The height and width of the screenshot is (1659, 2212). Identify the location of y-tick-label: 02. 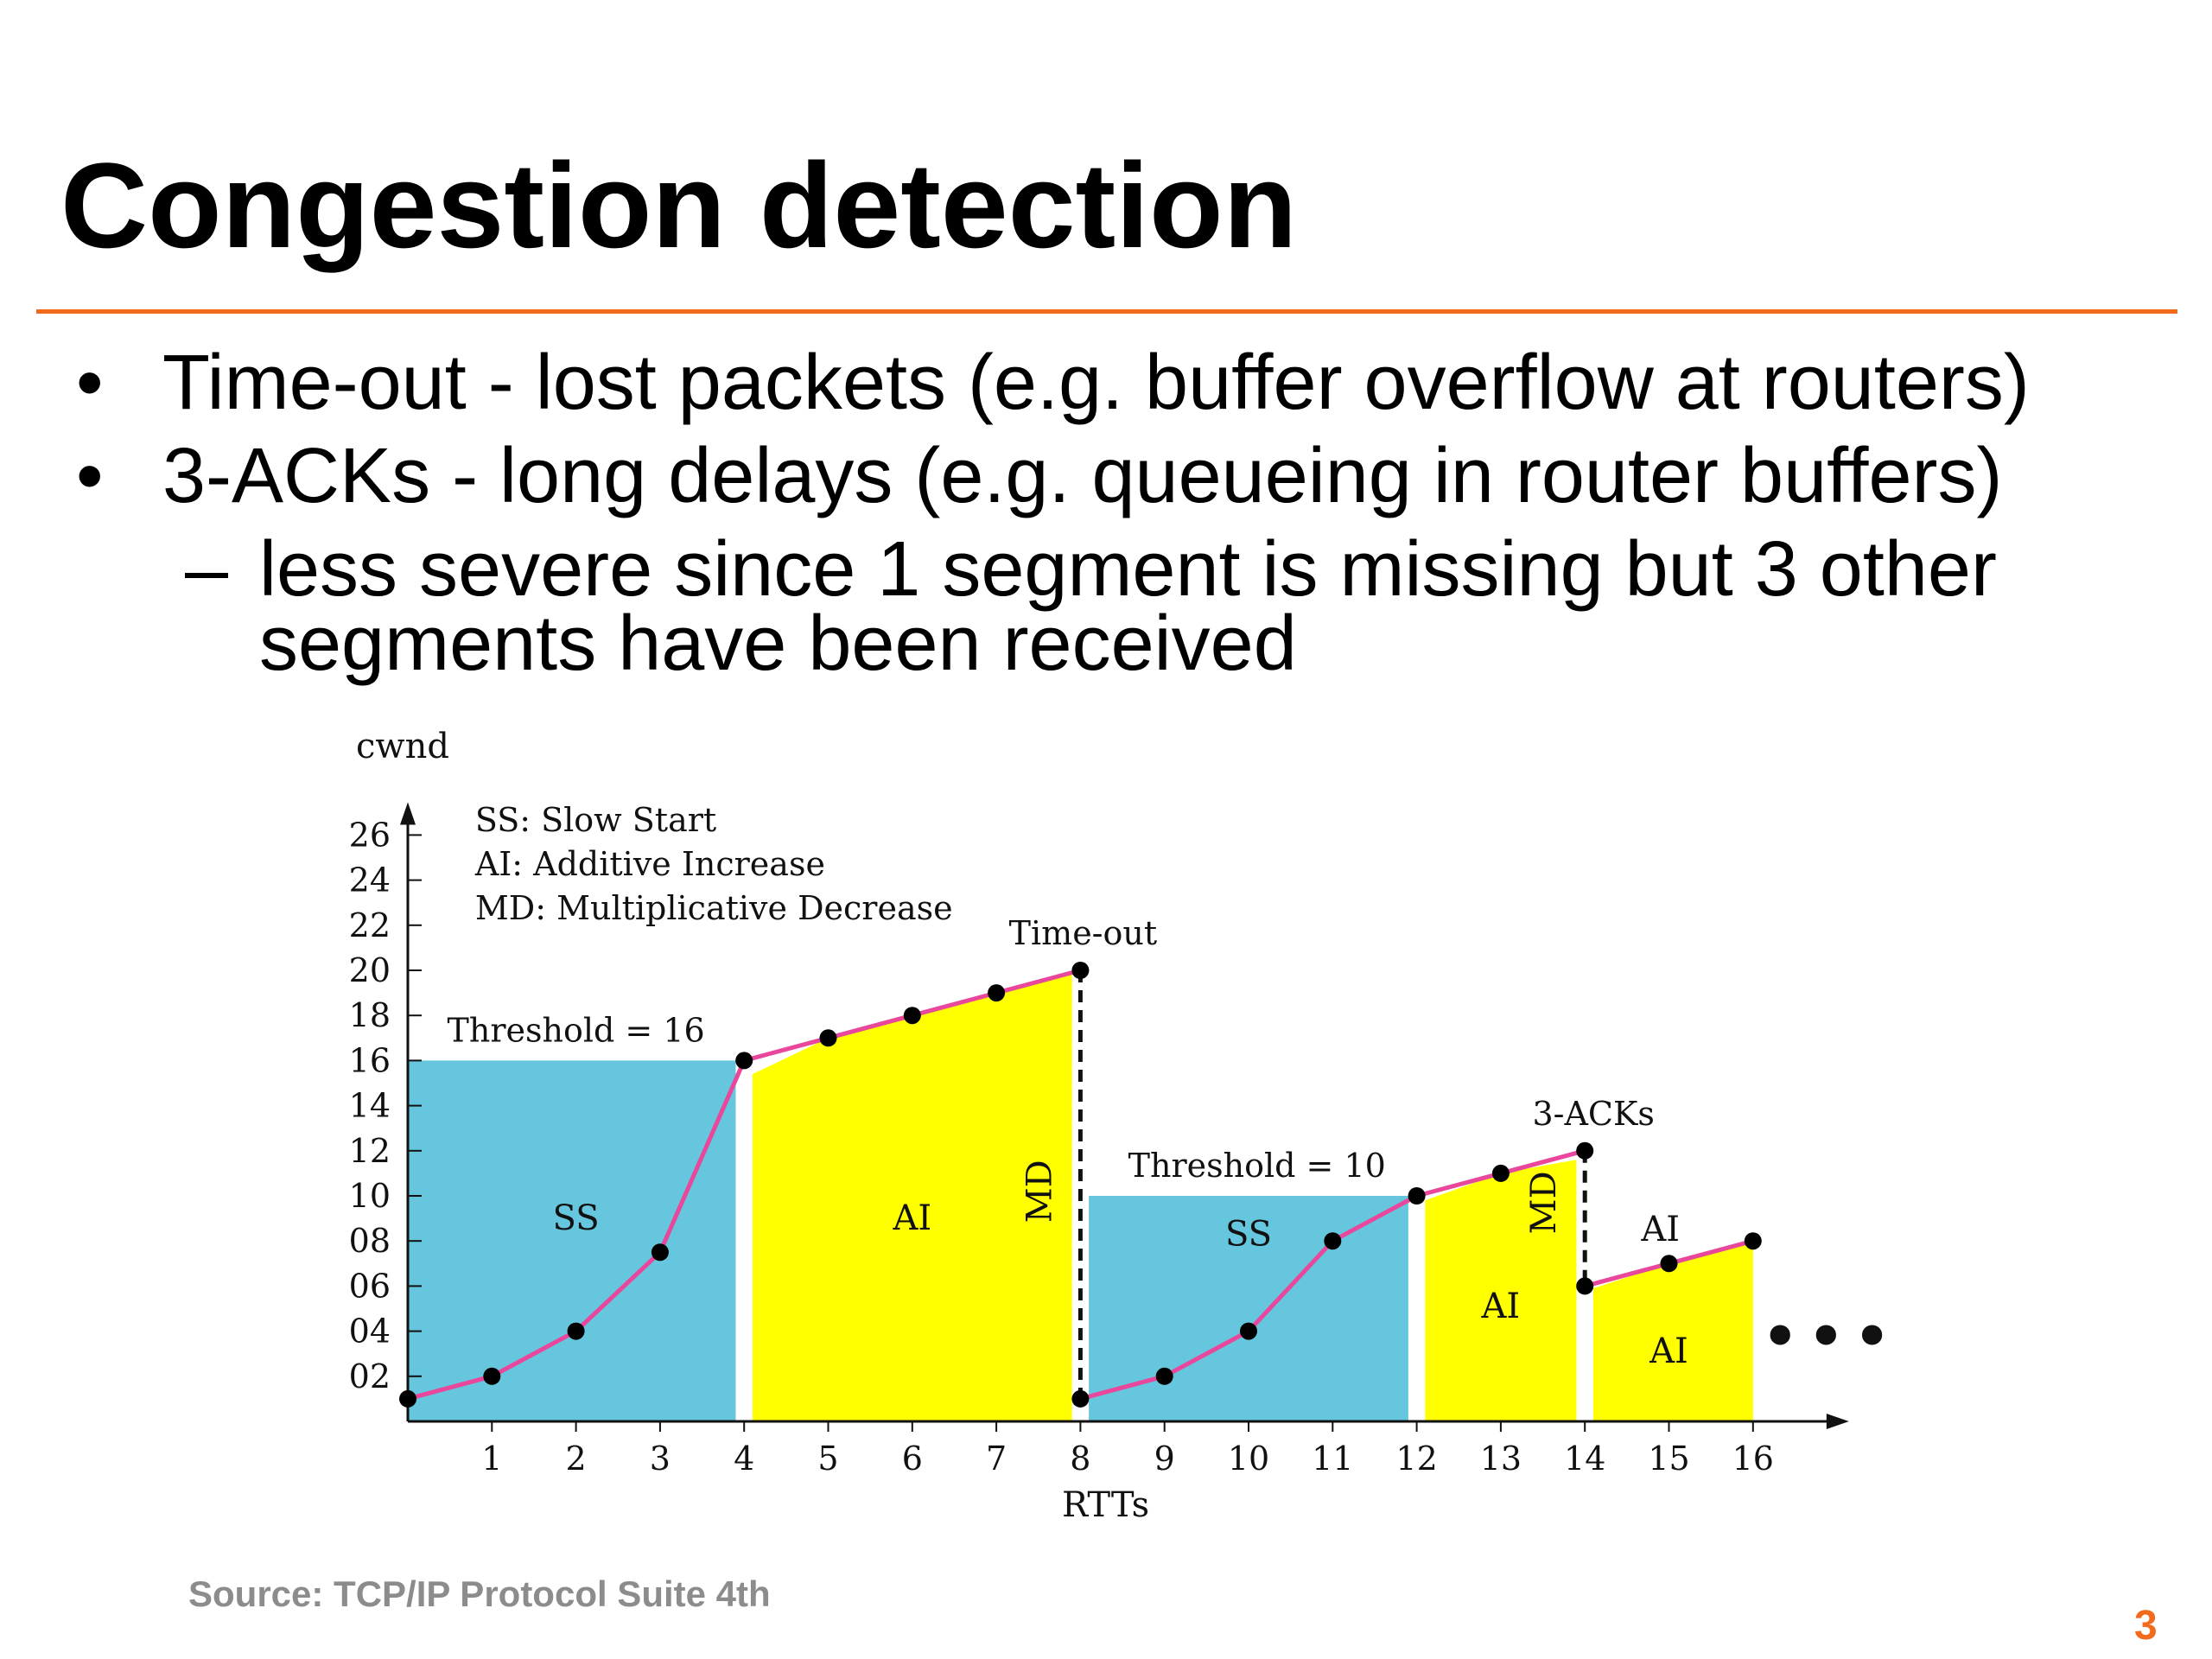
(370, 1376).